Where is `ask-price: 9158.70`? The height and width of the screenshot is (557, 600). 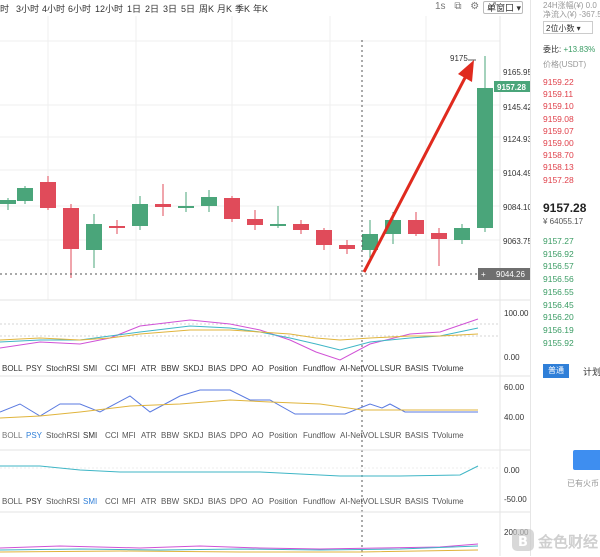
ask-price: 9158.70 is located at coordinates (558, 155).